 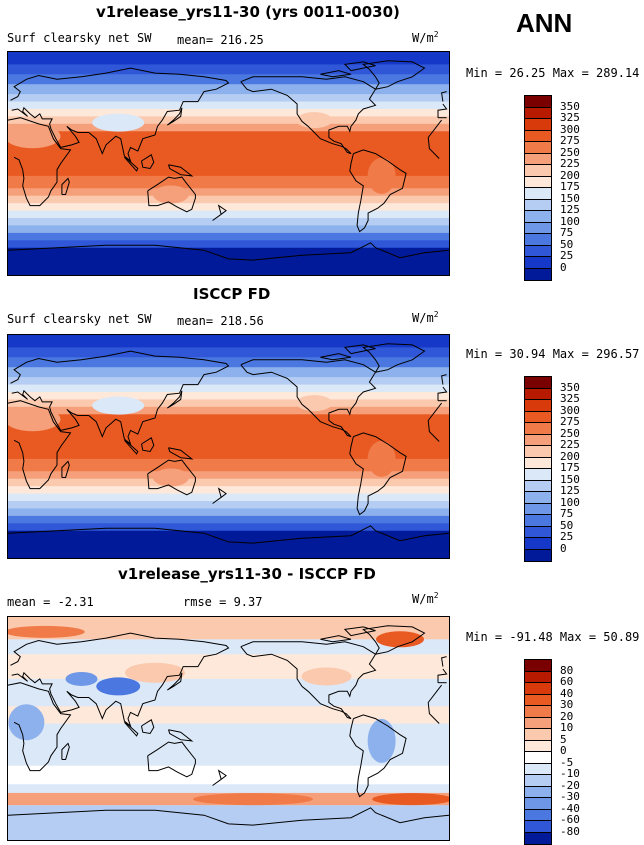 What do you see at coordinates (553, 73) in the screenshot?
I see `panel-1-minmax: Min = 26.25 Max = 289.14` at bounding box center [553, 73].